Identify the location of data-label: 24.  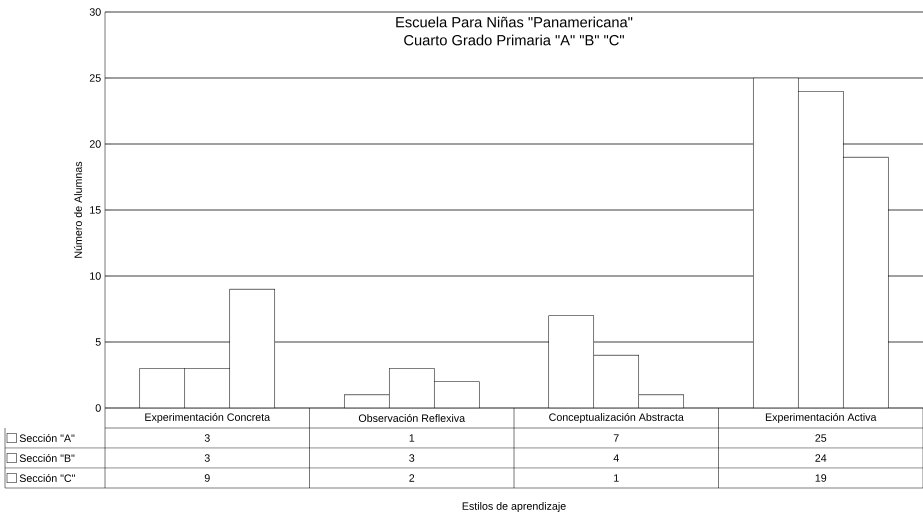
(820, 458).